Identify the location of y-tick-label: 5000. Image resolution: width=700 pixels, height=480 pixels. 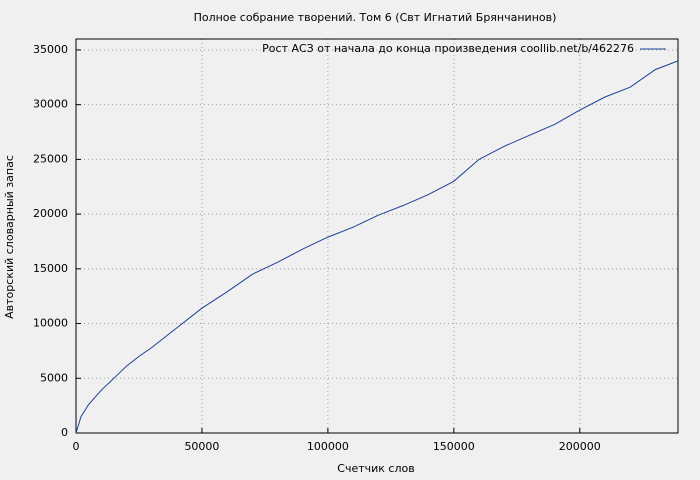
(54, 377).